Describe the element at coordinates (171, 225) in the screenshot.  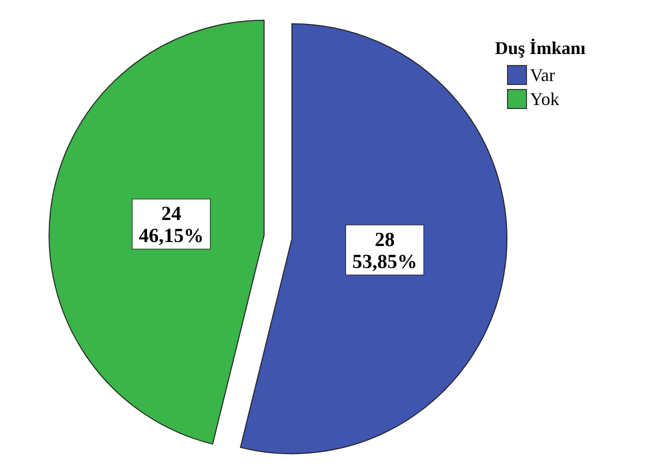
I see `data-label: 24 46,15%` at that location.